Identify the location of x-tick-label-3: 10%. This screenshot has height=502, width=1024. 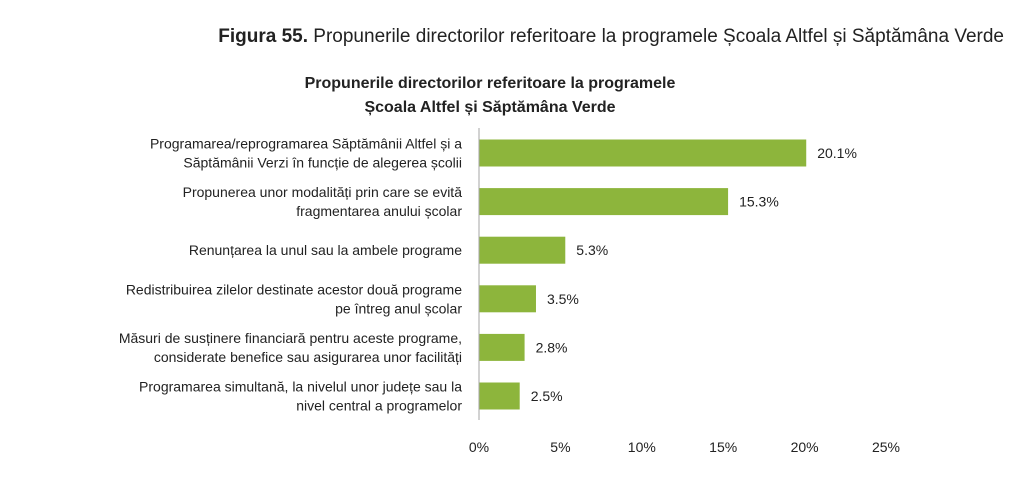
(642, 447).